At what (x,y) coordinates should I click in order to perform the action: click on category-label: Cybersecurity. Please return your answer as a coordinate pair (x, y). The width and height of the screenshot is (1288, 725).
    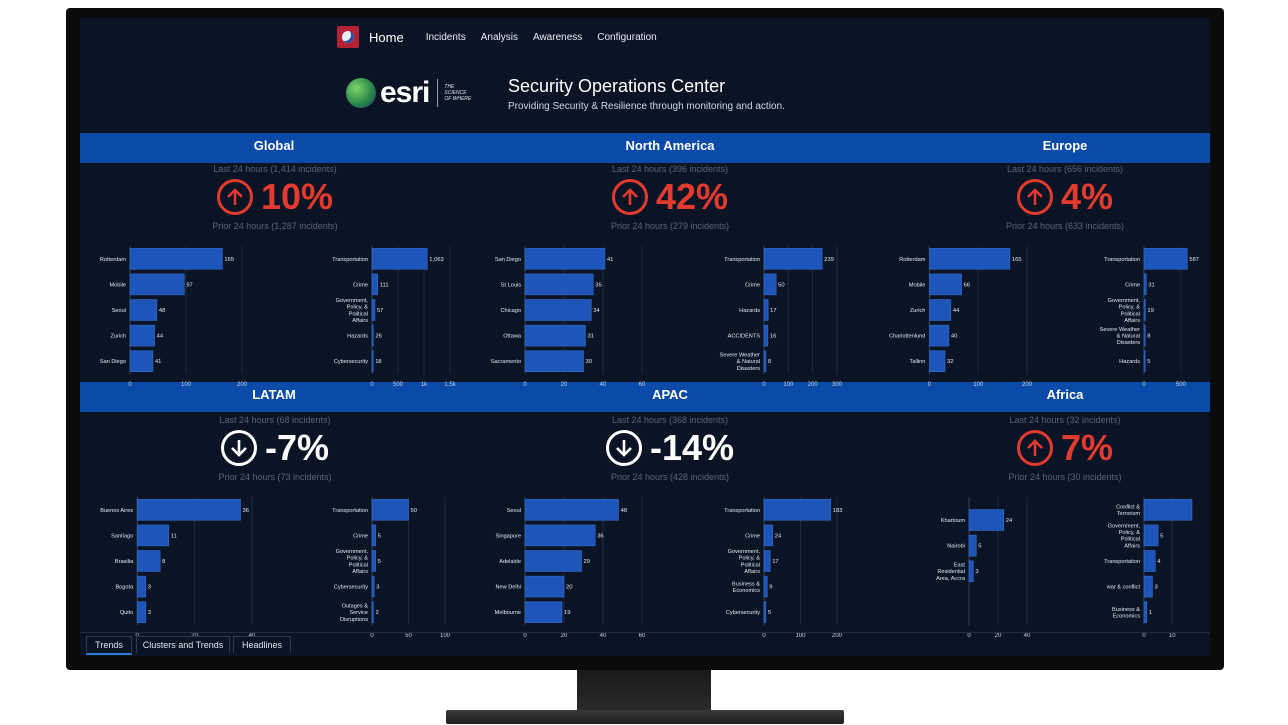
    Looking at the image, I should click on (743, 613).